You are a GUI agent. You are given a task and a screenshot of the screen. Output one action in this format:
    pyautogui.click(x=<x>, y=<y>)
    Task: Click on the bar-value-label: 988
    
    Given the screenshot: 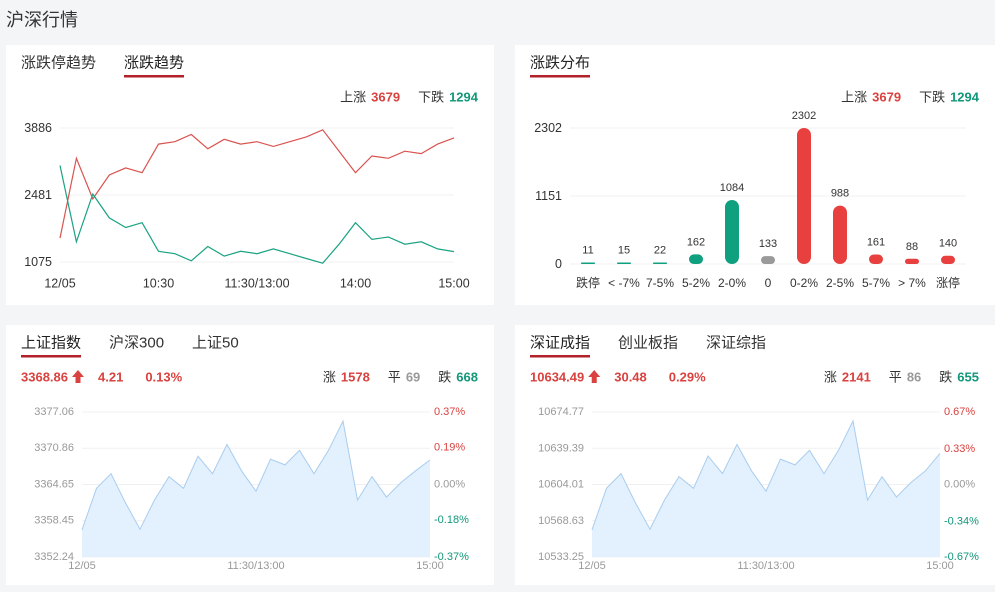 What is the action you would take?
    pyautogui.click(x=840, y=194)
    